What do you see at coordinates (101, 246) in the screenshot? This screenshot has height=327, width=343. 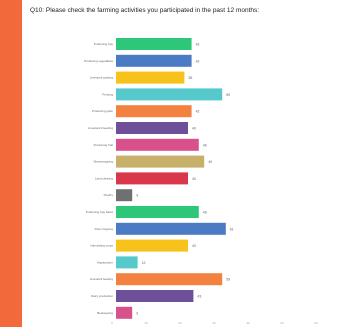 I see `category-label: Harvesting crops` at bounding box center [101, 246].